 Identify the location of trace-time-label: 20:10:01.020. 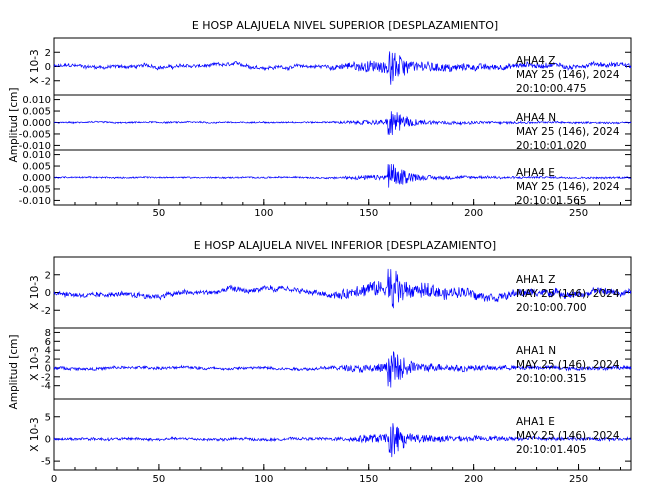
(551, 146).